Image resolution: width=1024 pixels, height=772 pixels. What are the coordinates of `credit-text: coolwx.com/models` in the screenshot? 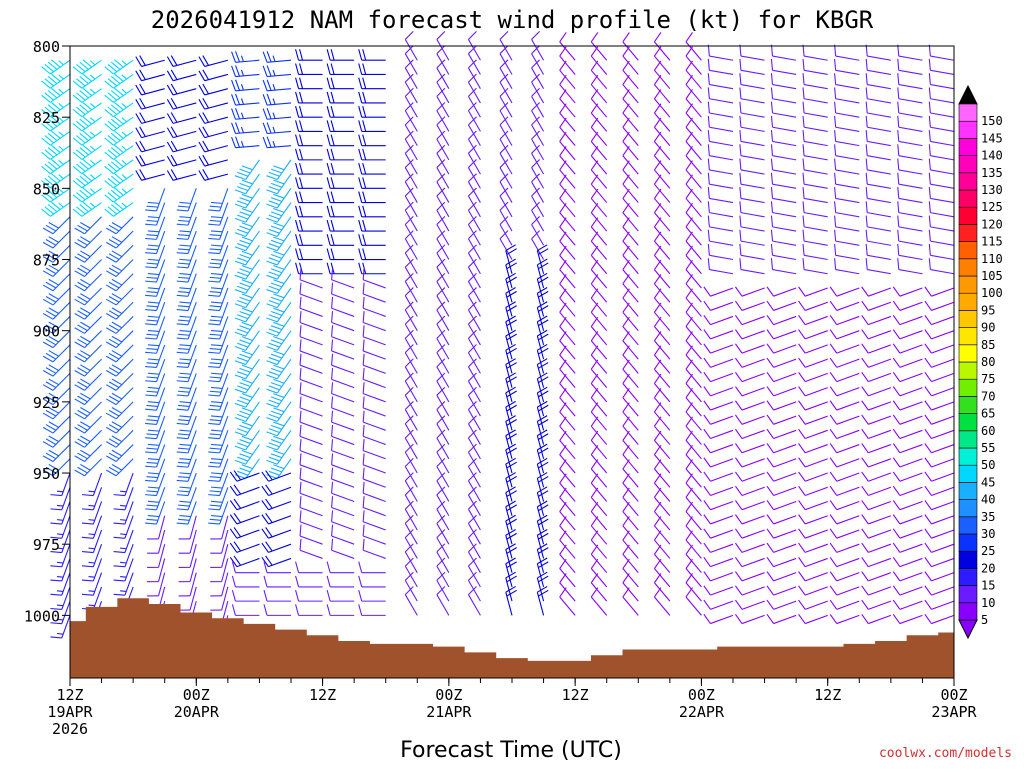 It's located at (945, 753).